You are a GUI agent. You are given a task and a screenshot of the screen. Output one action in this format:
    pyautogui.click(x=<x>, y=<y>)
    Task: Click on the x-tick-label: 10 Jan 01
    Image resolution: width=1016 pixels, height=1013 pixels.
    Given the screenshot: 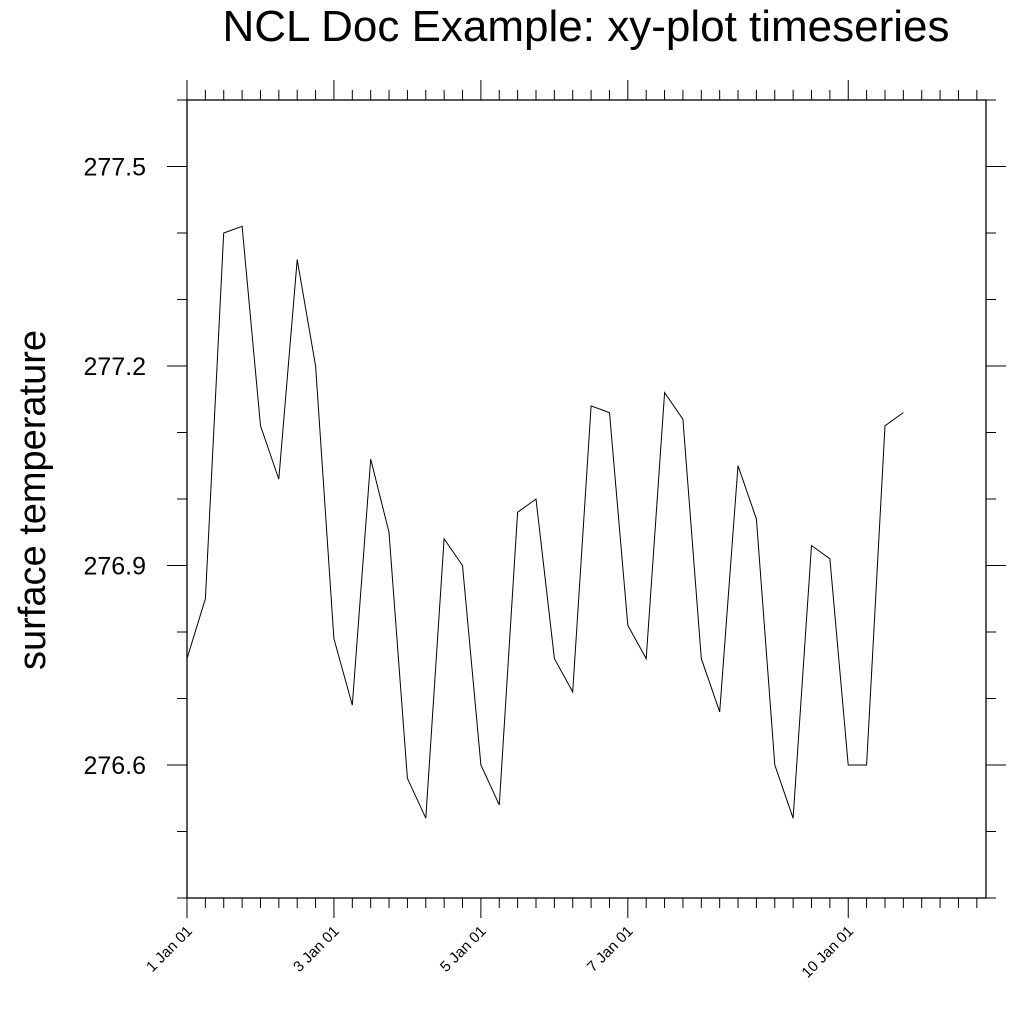 What is the action you would take?
    pyautogui.click(x=827, y=952)
    